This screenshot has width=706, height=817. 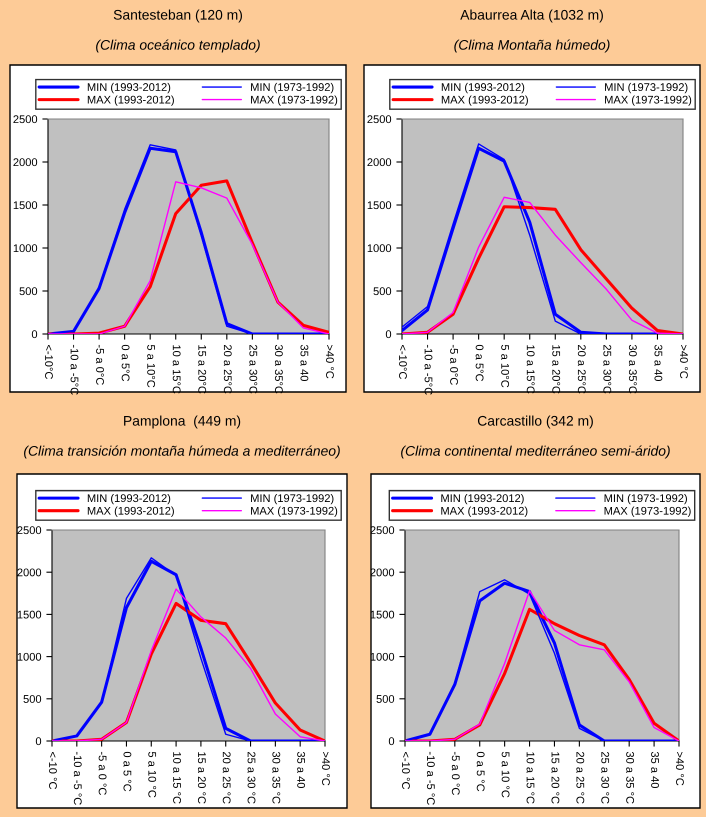 I want to click on chart-title: Pamplona (449 m), so click(x=182, y=422).